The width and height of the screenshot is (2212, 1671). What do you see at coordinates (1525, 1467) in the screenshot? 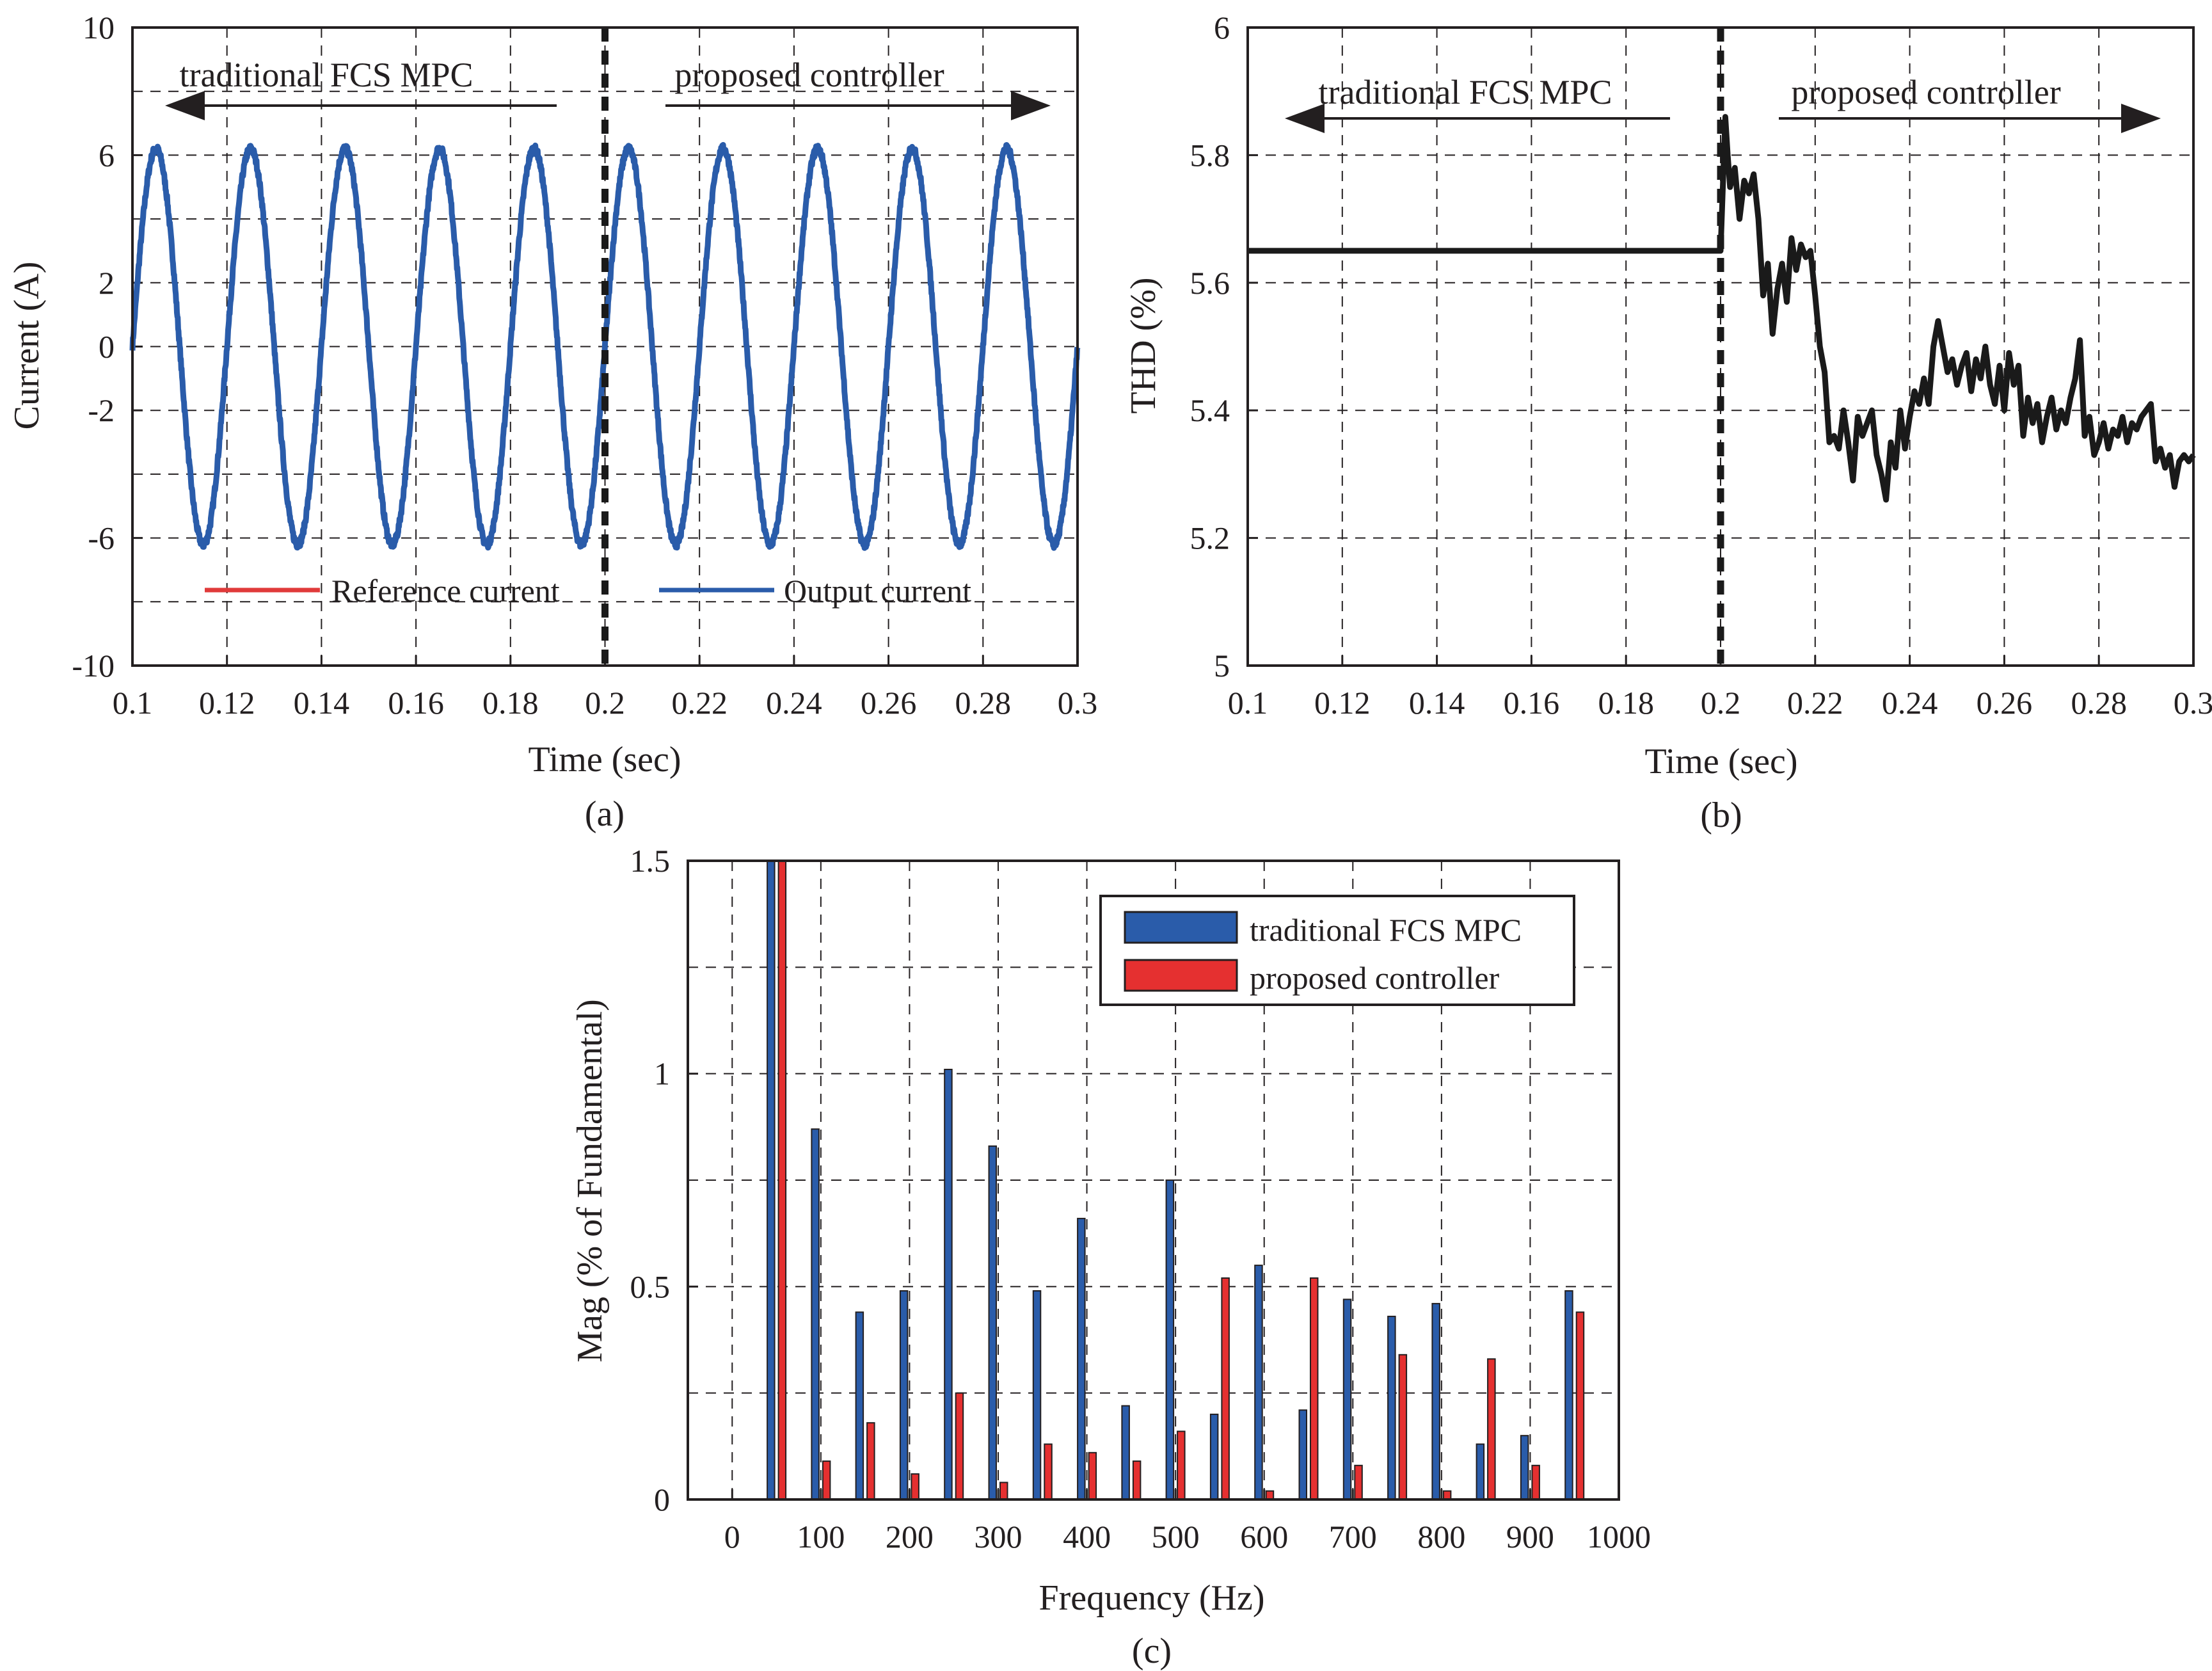
I see `c-bar-traditional-900hz` at bounding box center [1525, 1467].